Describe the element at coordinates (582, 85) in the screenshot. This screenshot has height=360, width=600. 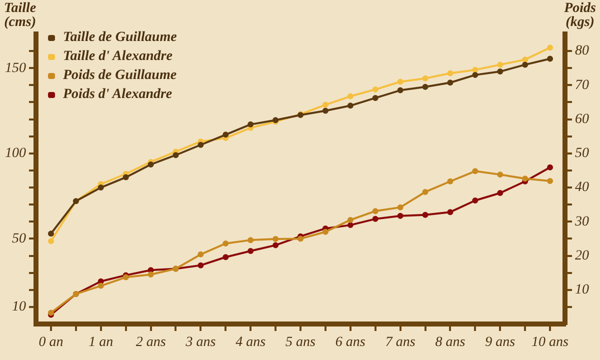
I see `y2-tick-label: 70` at that location.